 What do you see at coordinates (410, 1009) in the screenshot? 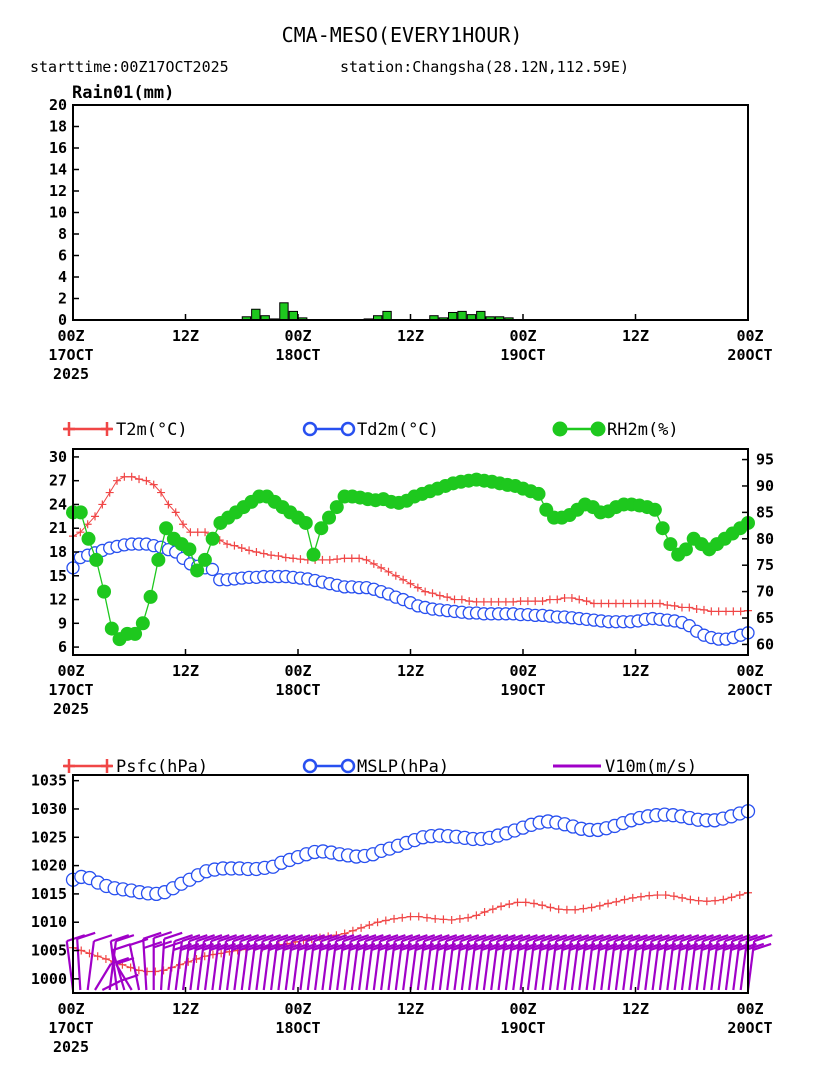
I see `pressure-xtick-label: 12Z` at bounding box center [410, 1009].